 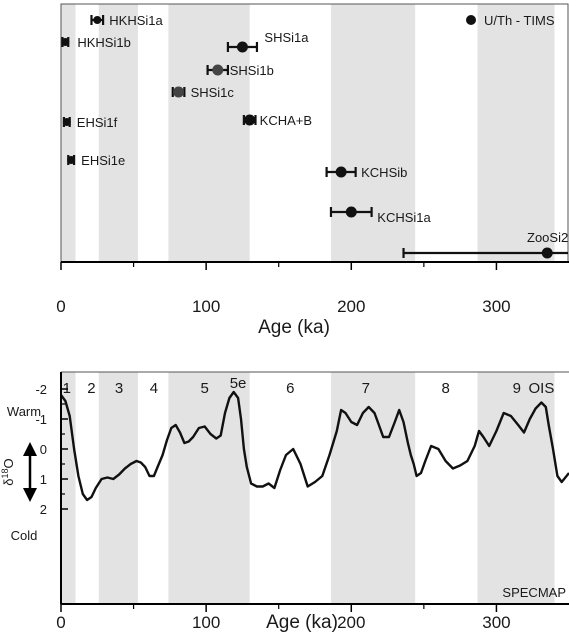 I want to click on arrow-head-down, so click(x=30, y=495).